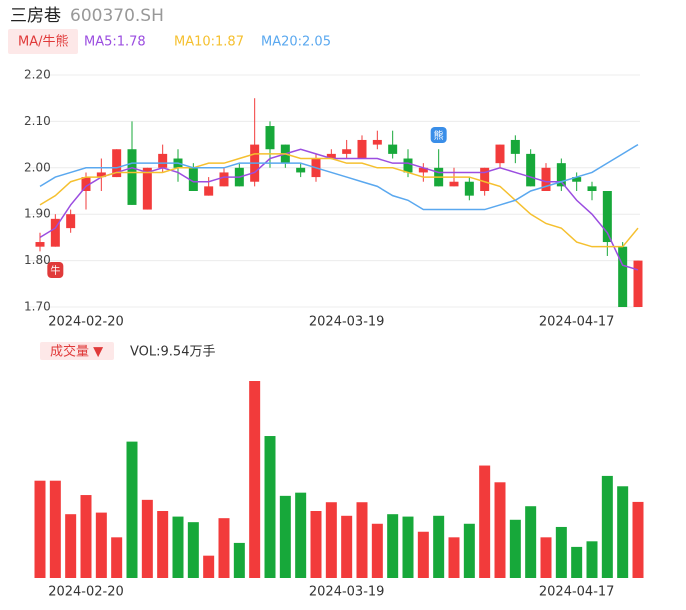 This screenshot has height=610, width=686. What do you see at coordinates (296, 42) in the screenshot?
I see `ma-legend: MA20:2.05` at bounding box center [296, 42].